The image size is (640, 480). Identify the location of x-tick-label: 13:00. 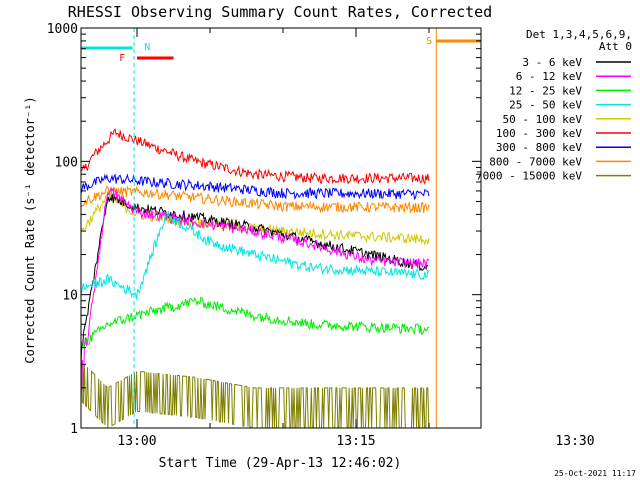
(136, 441).